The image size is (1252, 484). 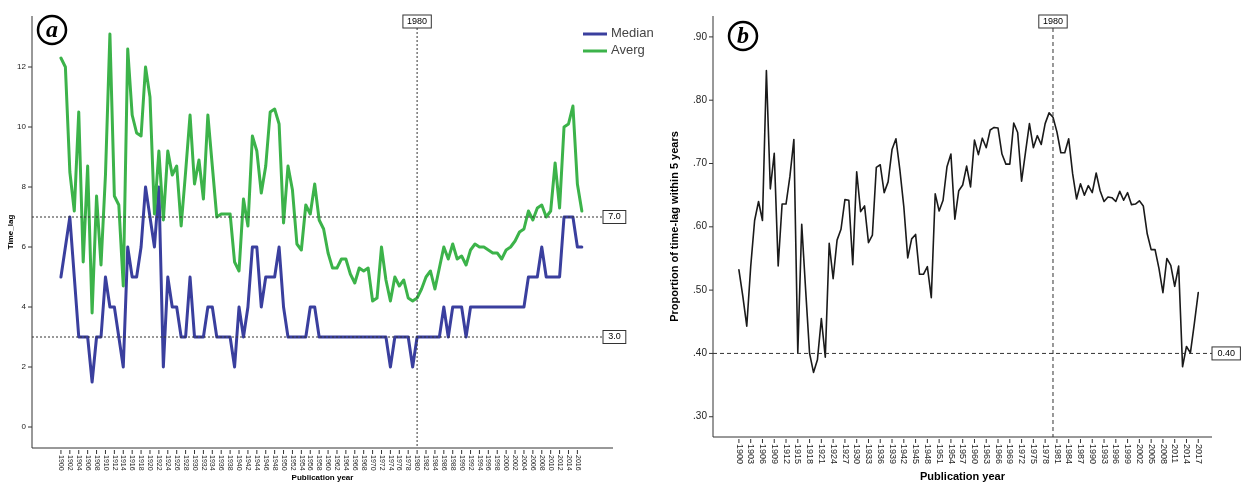 What do you see at coordinates (986, 454) in the screenshot?
I see `x-tick-label: 1963` at bounding box center [986, 454].